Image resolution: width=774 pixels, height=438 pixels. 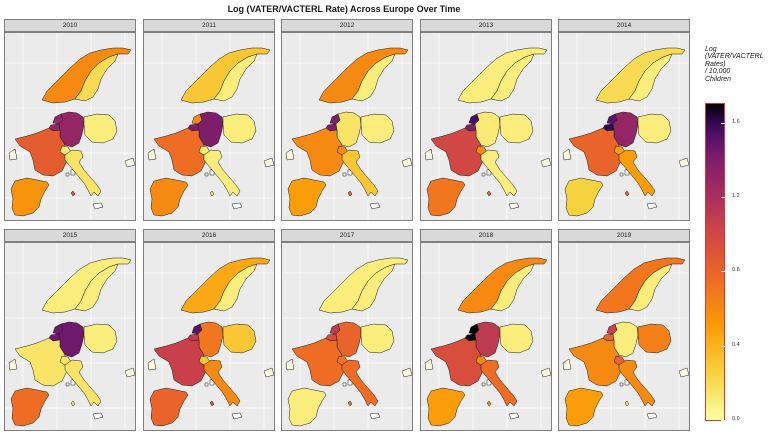 I want to click on map-panel: 2012, so click(x=347, y=120).